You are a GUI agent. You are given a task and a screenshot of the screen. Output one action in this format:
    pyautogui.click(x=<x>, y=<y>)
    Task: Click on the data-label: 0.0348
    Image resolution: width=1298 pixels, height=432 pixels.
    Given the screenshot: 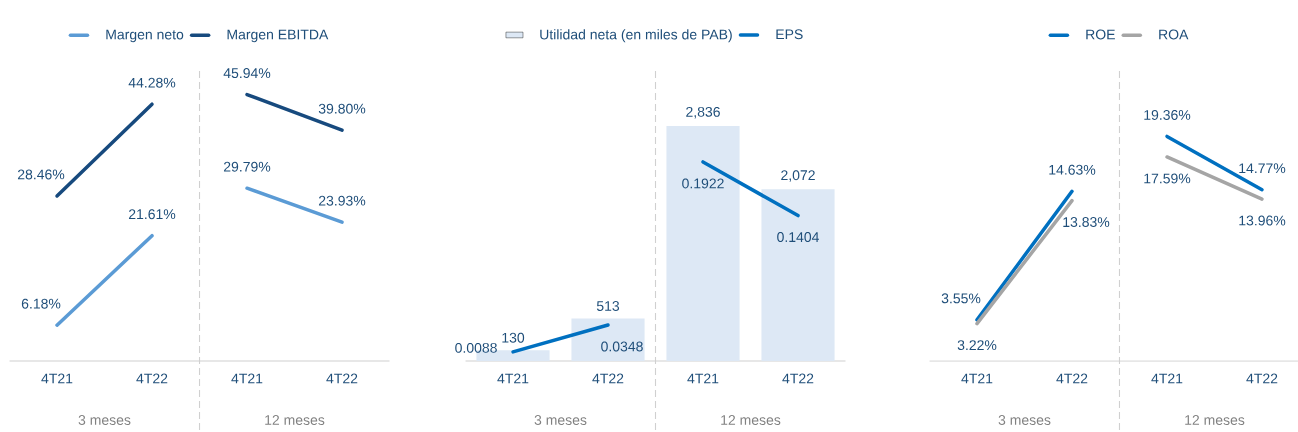 What is the action you would take?
    pyautogui.click(x=622, y=346)
    